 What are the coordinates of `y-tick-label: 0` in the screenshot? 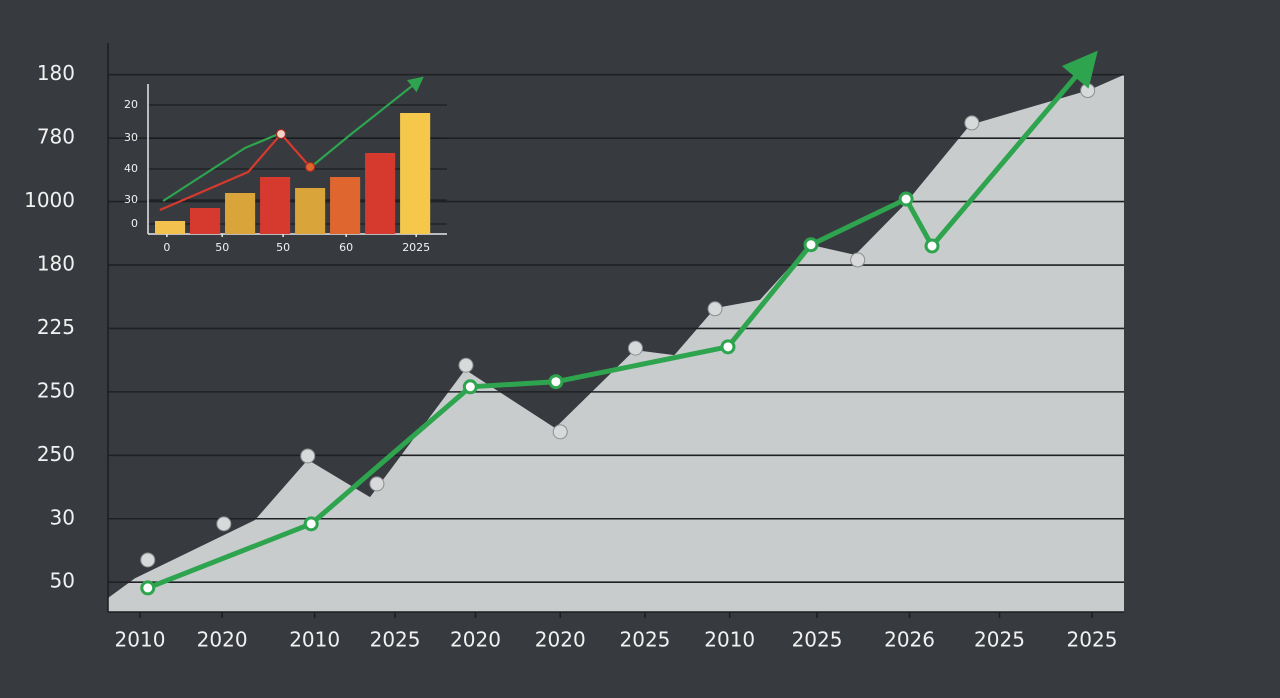 It's located at (134, 223).